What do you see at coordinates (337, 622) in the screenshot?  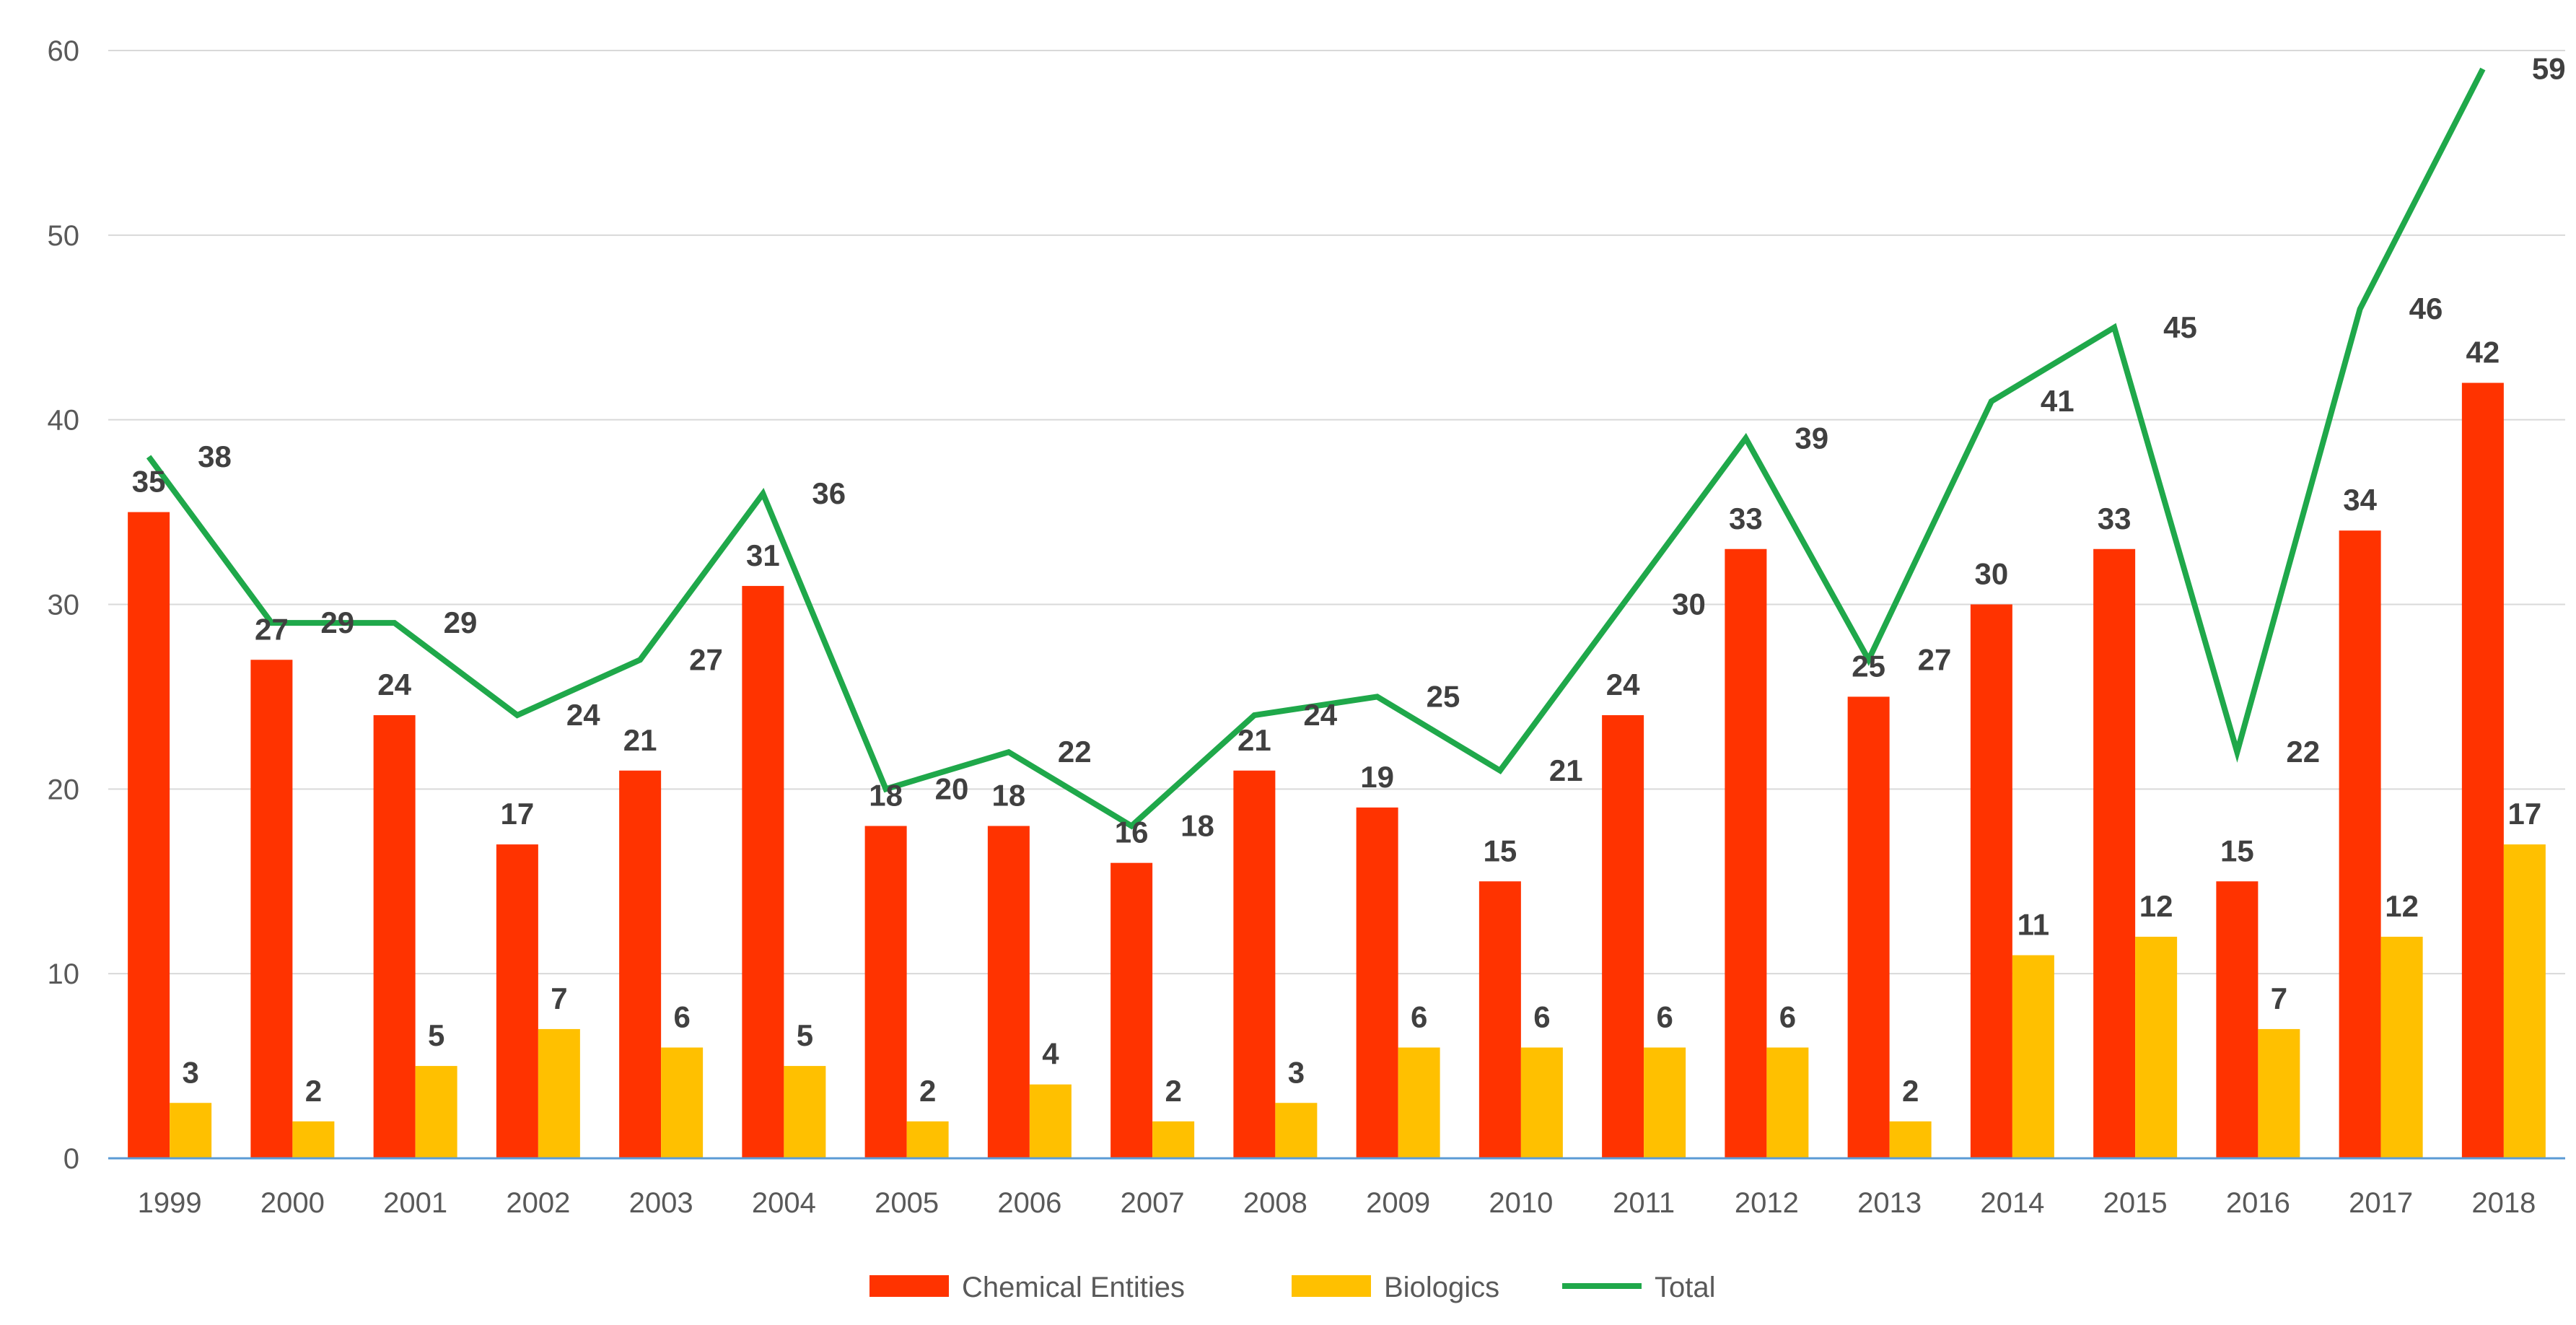 I see `data-label-total: 29` at bounding box center [337, 622].